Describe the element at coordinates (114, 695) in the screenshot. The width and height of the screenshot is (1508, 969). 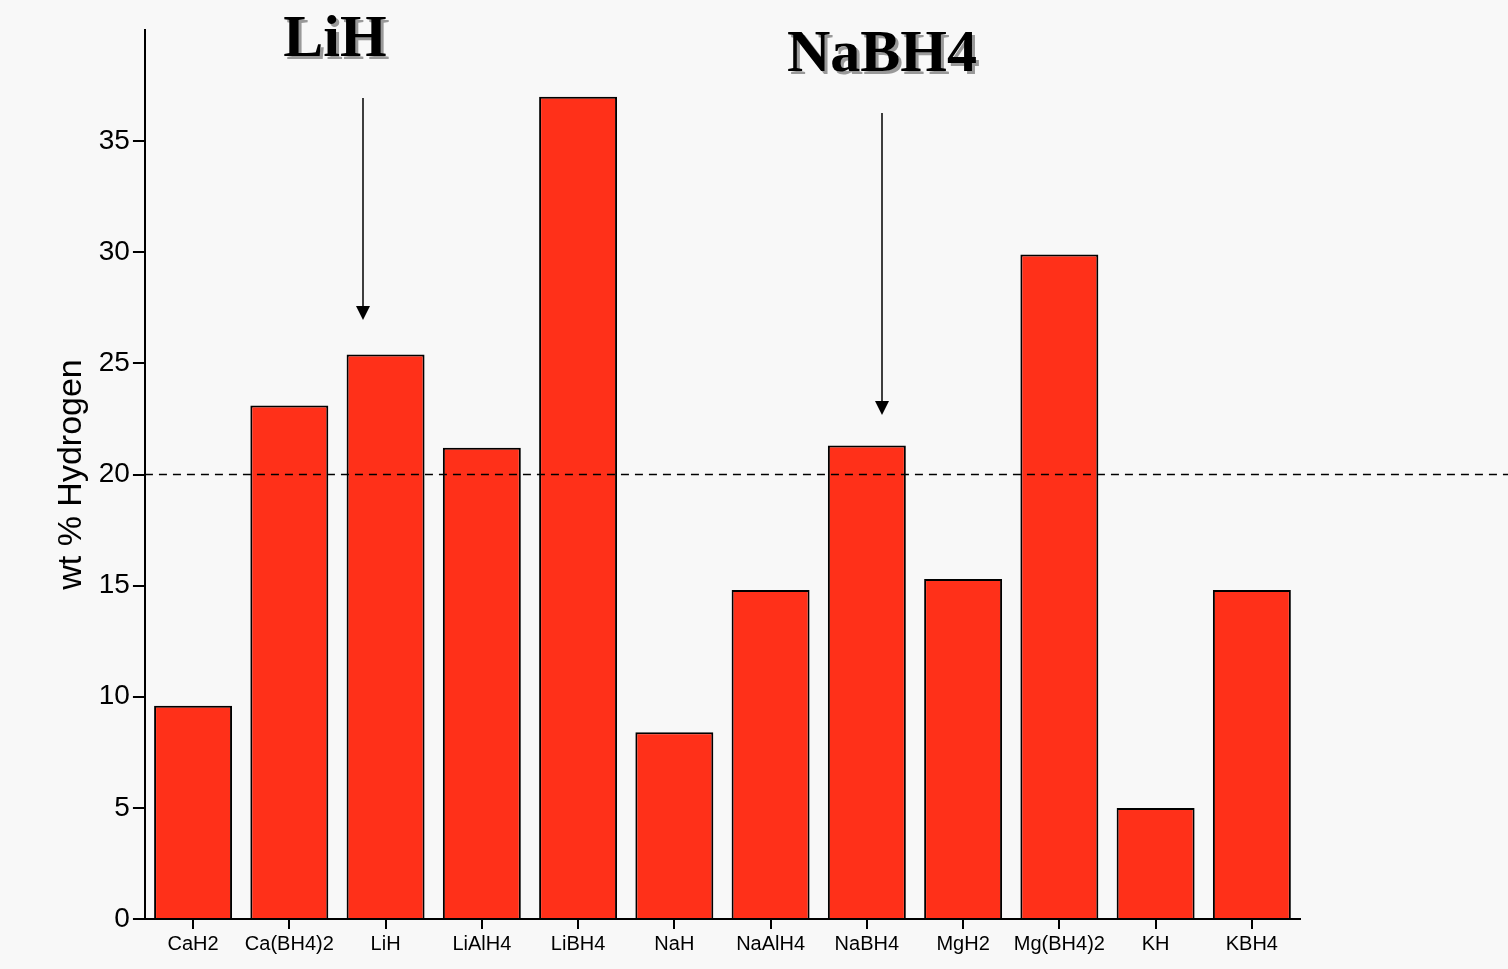
I see `y-tick-label: 10` at that location.